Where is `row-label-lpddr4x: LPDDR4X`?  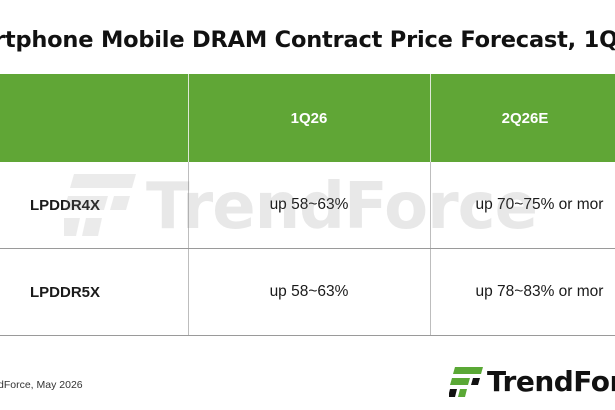 row-label-lpddr4x: LPDDR4X is located at coordinates (94, 205).